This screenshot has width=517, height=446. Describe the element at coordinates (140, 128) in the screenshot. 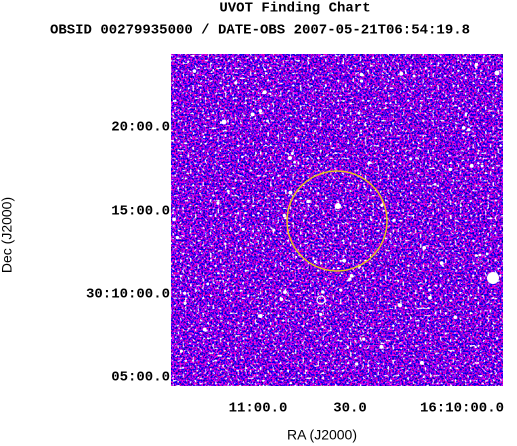

I see `y-tick-label: 20:00.0` at that location.